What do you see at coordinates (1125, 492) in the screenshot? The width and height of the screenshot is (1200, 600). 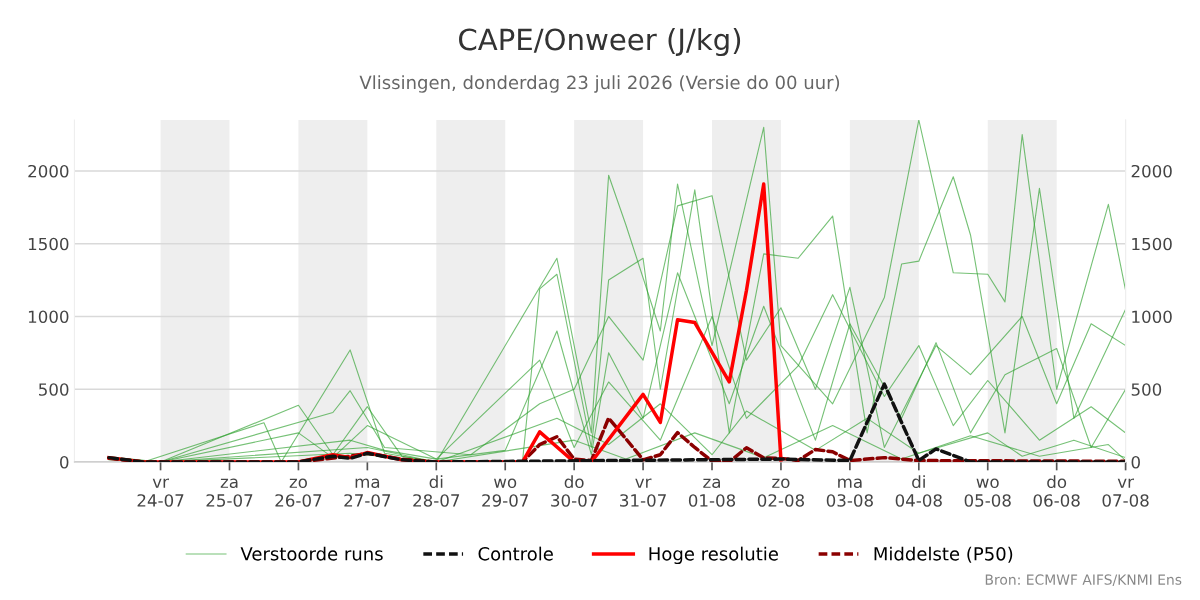 I see `x-tick-label: vr 07-08` at bounding box center [1125, 492].